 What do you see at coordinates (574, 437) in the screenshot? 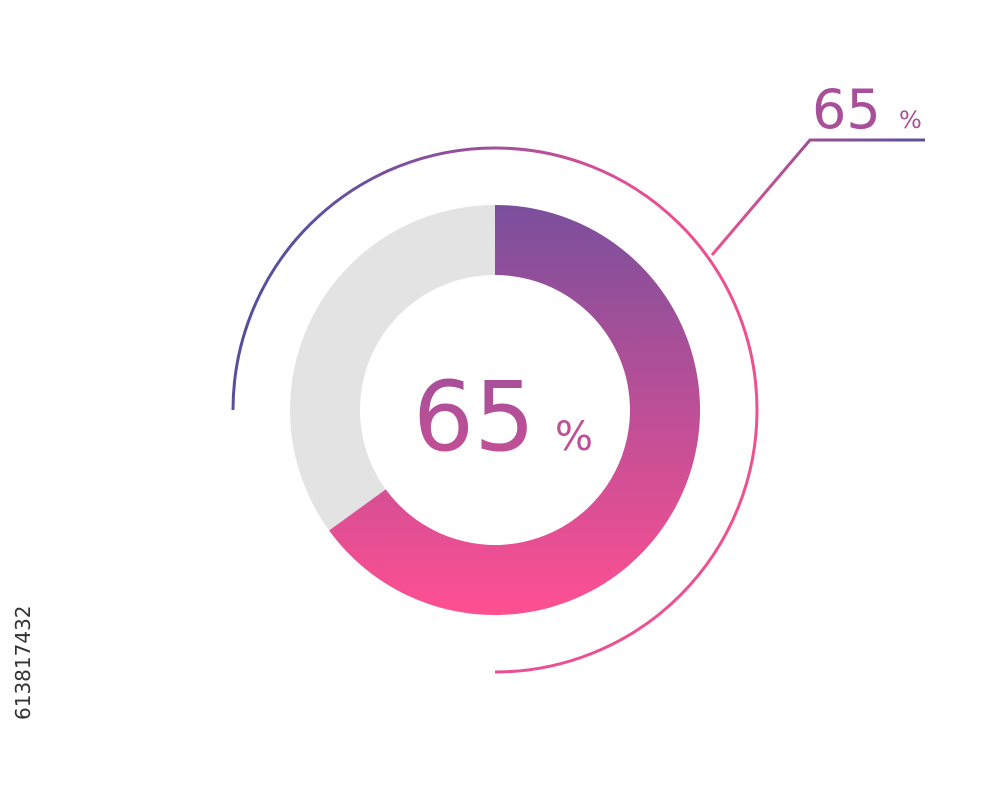
I see `center-unit: %` at bounding box center [574, 437].